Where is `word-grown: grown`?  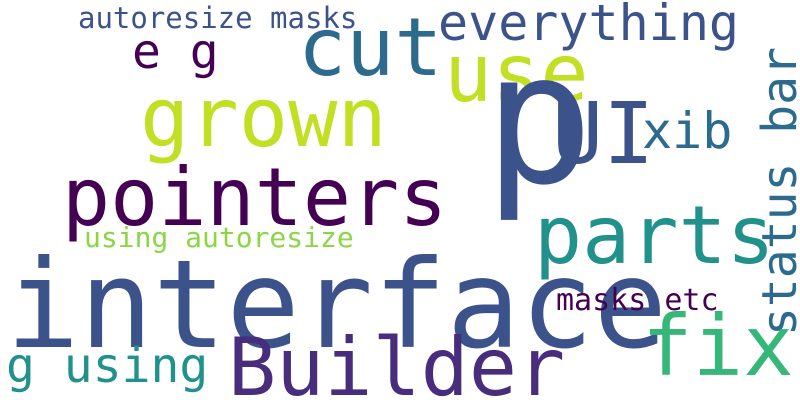
word-grown: grown is located at coordinates (263, 118).